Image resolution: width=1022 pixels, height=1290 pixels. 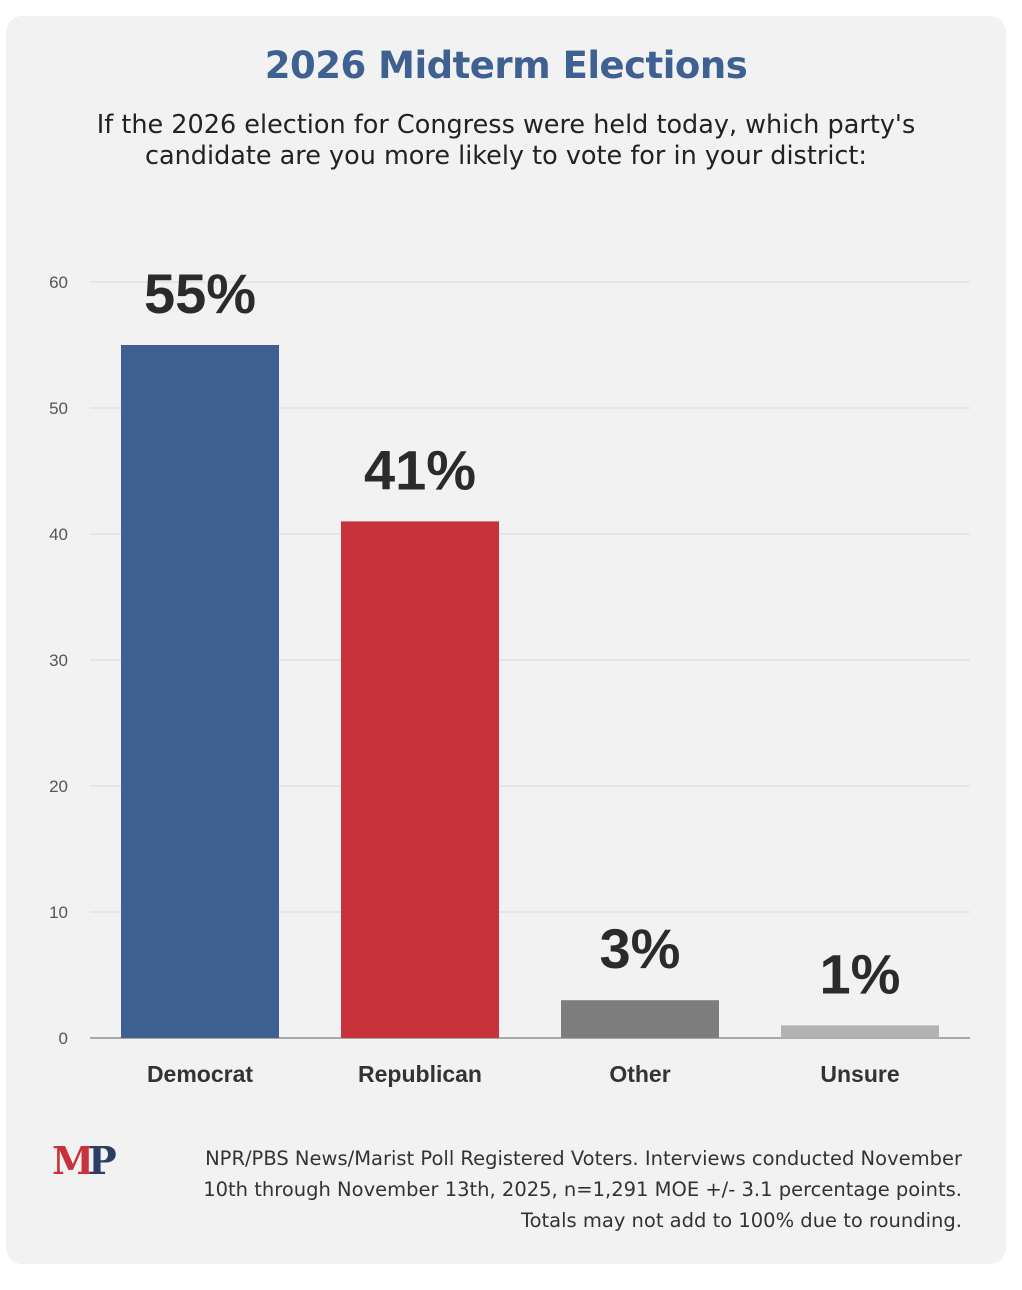 What do you see at coordinates (102, 1160) in the screenshot?
I see `logo-letter-p: P` at bounding box center [102, 1160].